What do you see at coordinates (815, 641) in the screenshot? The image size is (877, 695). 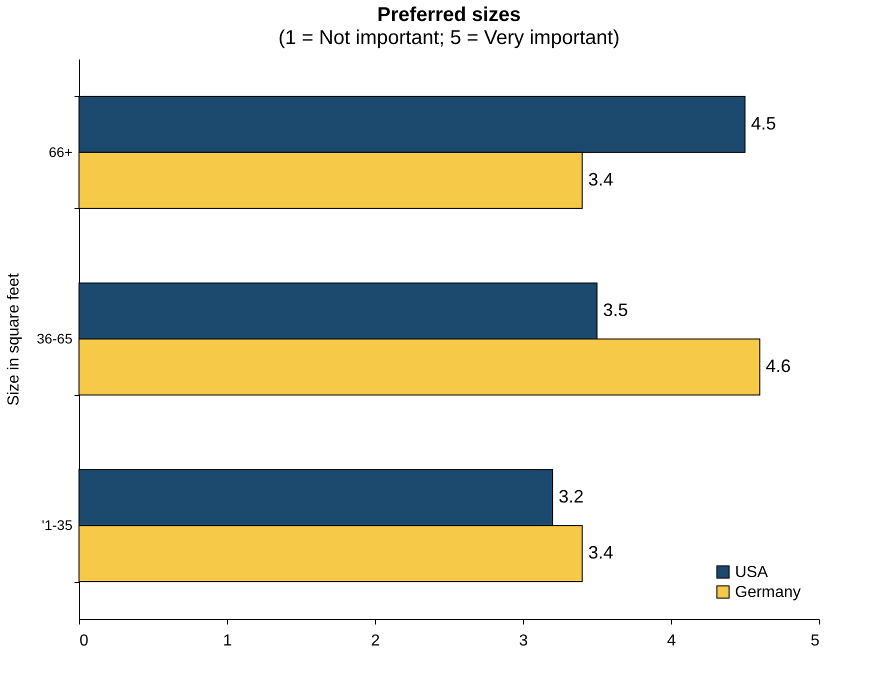 I see `x-tick-label: 5` at bounding box center [815, 641].